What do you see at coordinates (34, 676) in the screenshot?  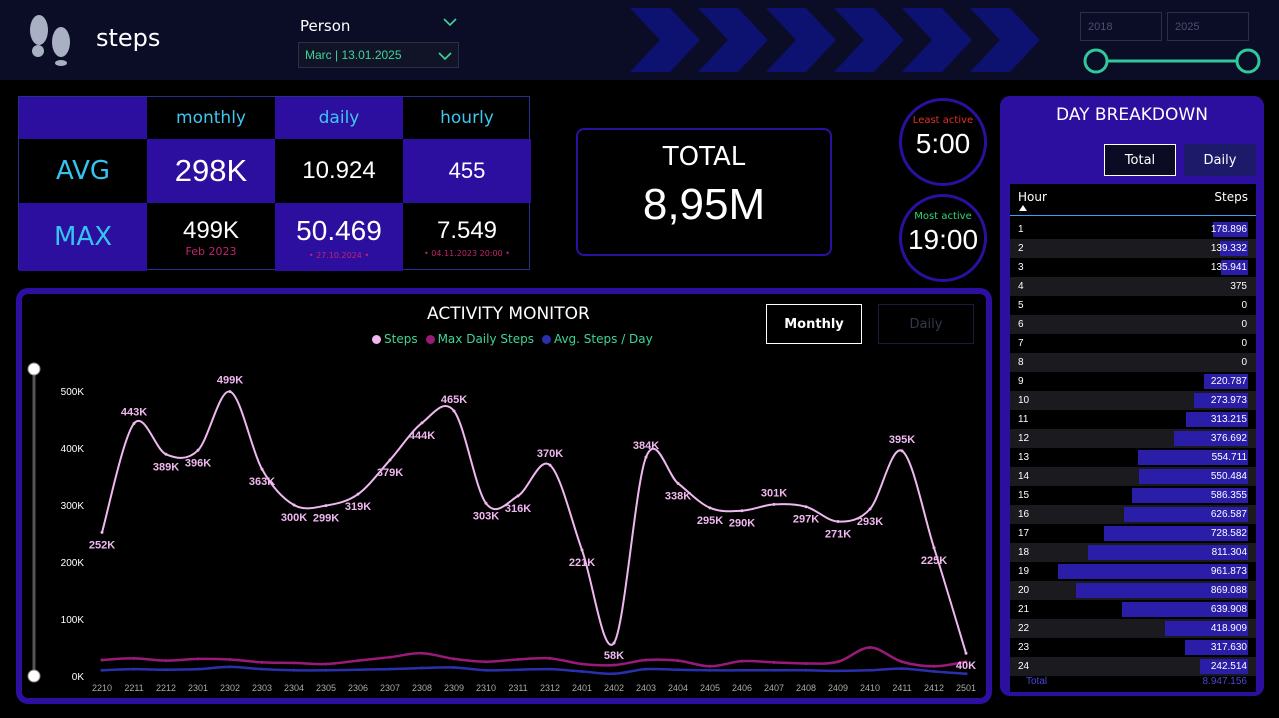 I see `zoom-slider-handle-bottom` at bounding box center [34, 676].